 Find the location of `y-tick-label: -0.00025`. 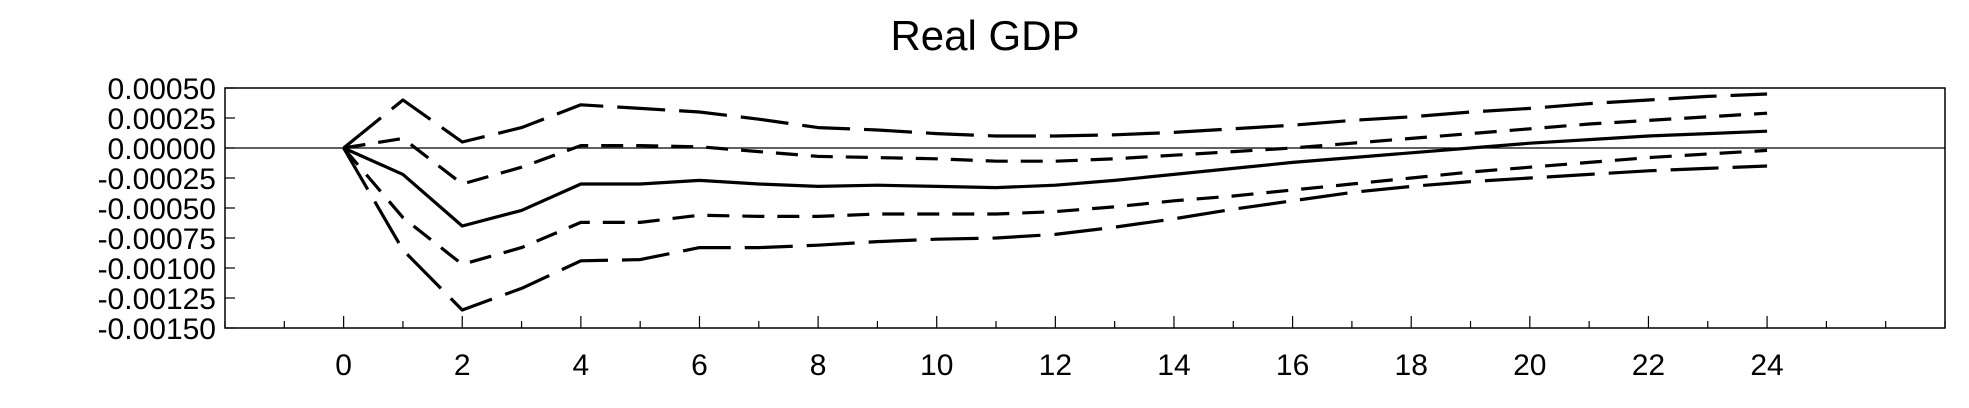

y-tick-label: -0.00025 is located at coordinates (157, 179).